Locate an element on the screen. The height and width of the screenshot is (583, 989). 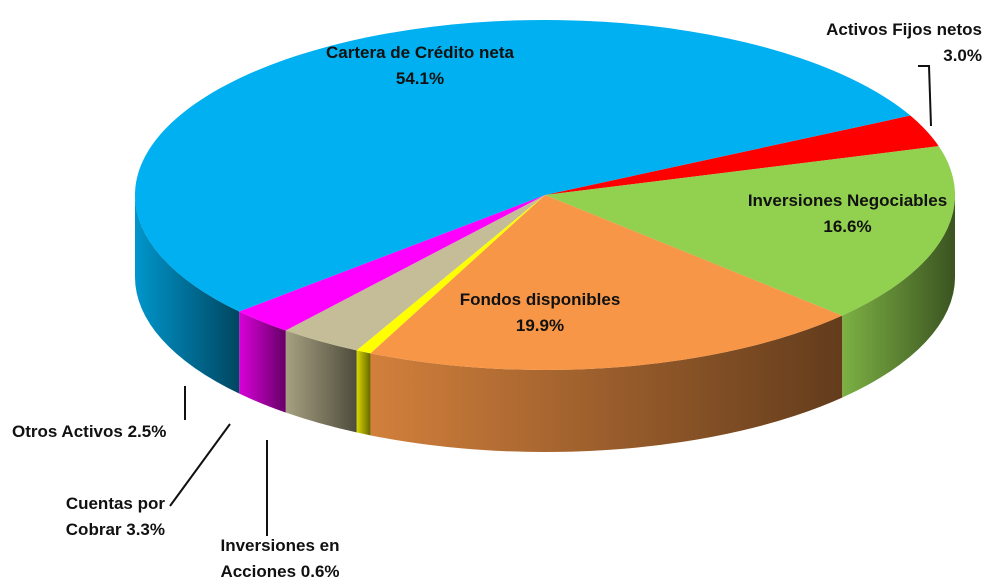
category-label: Inversiones en Acciones is located at coordinates (280, 558).